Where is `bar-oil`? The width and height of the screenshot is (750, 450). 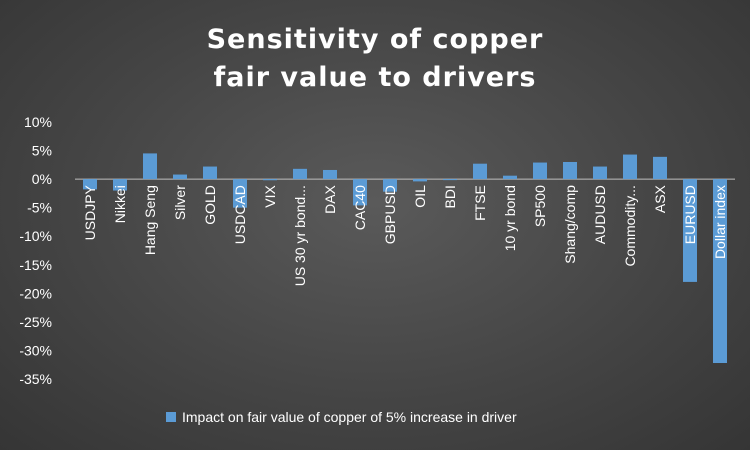
bar-oil is located at coordinates (420, 180).